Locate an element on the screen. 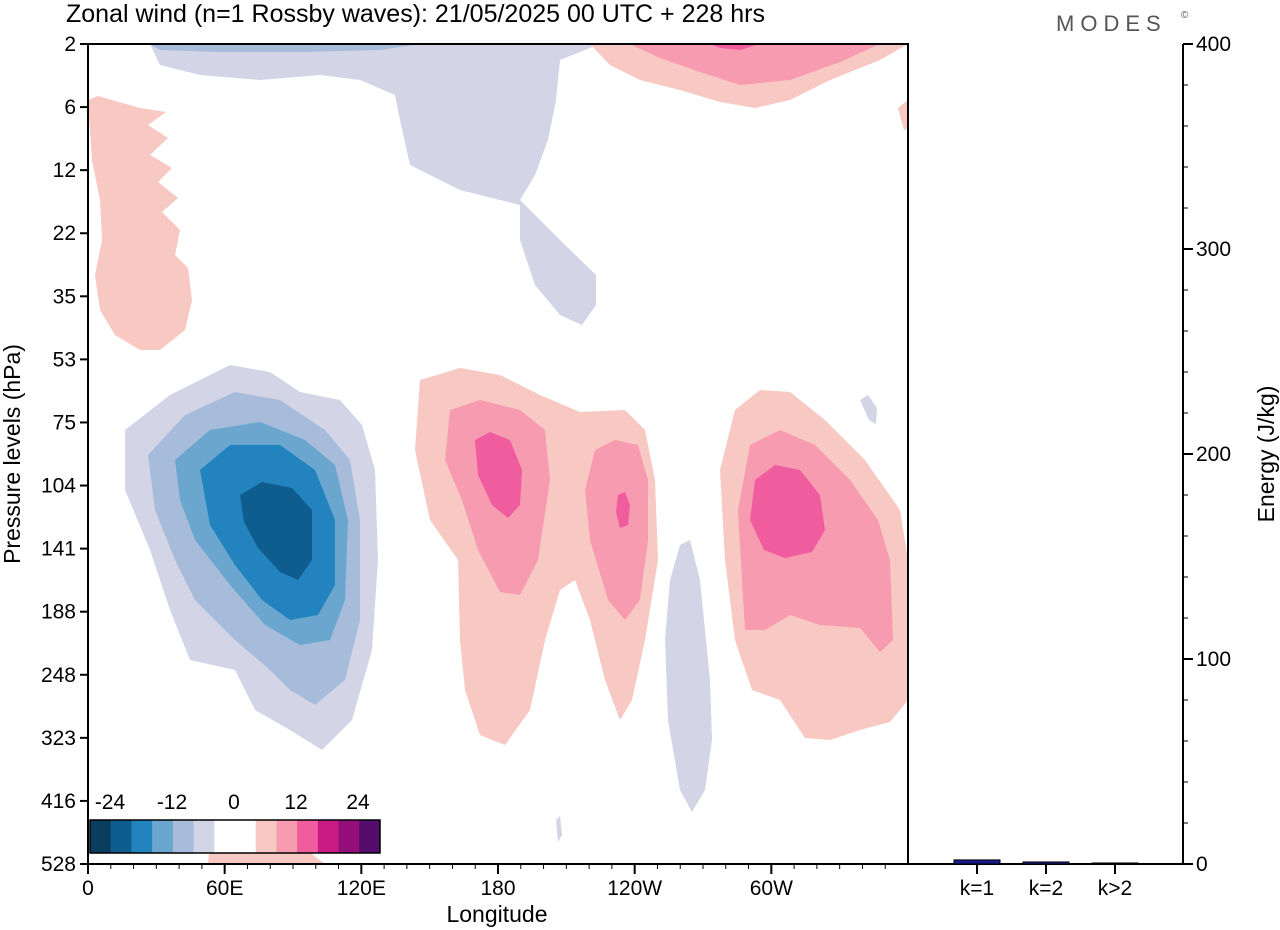  energy-tick-label: 300 is located at coordinates (1213, 249).